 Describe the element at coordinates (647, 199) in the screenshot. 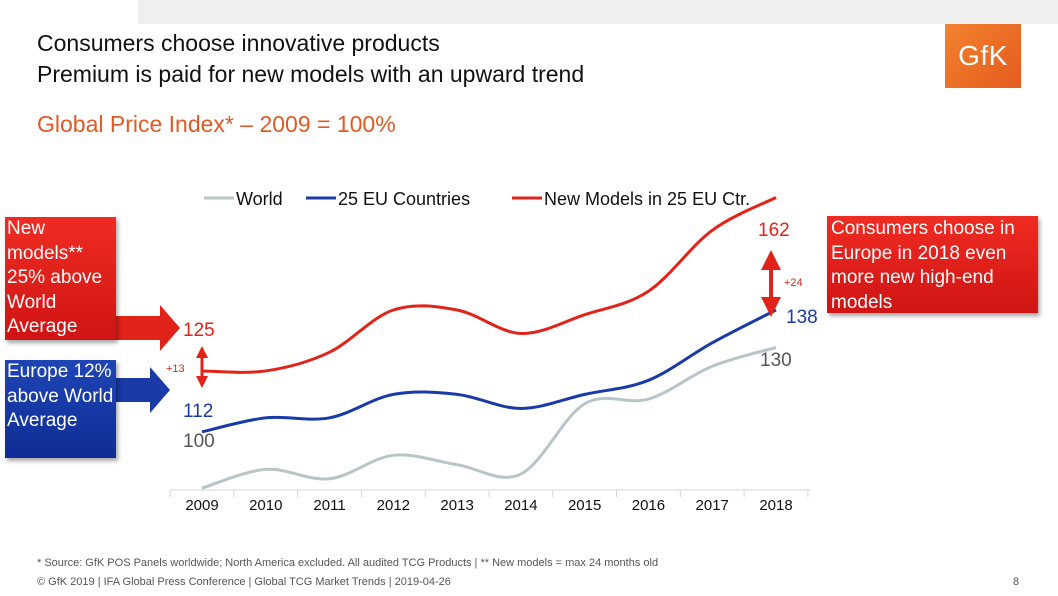

I see `legend-label-new-models: New Models in 25 EU Ctr.` at that location.